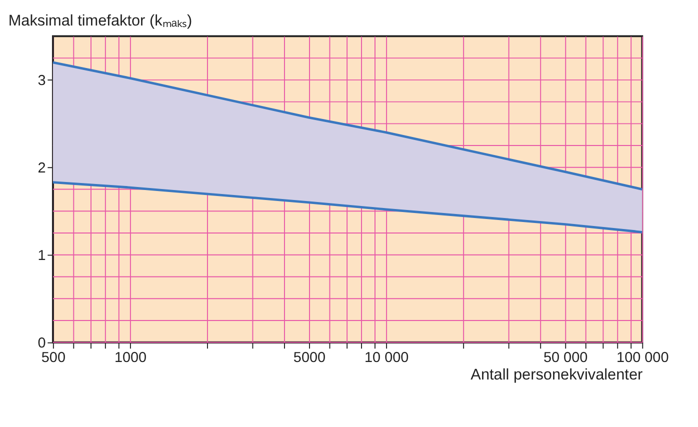 This screenshot has height=427, width=698. What do you see at coordinates (42, 344) in the screenshot?
I see `y-tick-label: 0` at bounding box center [42, 344].